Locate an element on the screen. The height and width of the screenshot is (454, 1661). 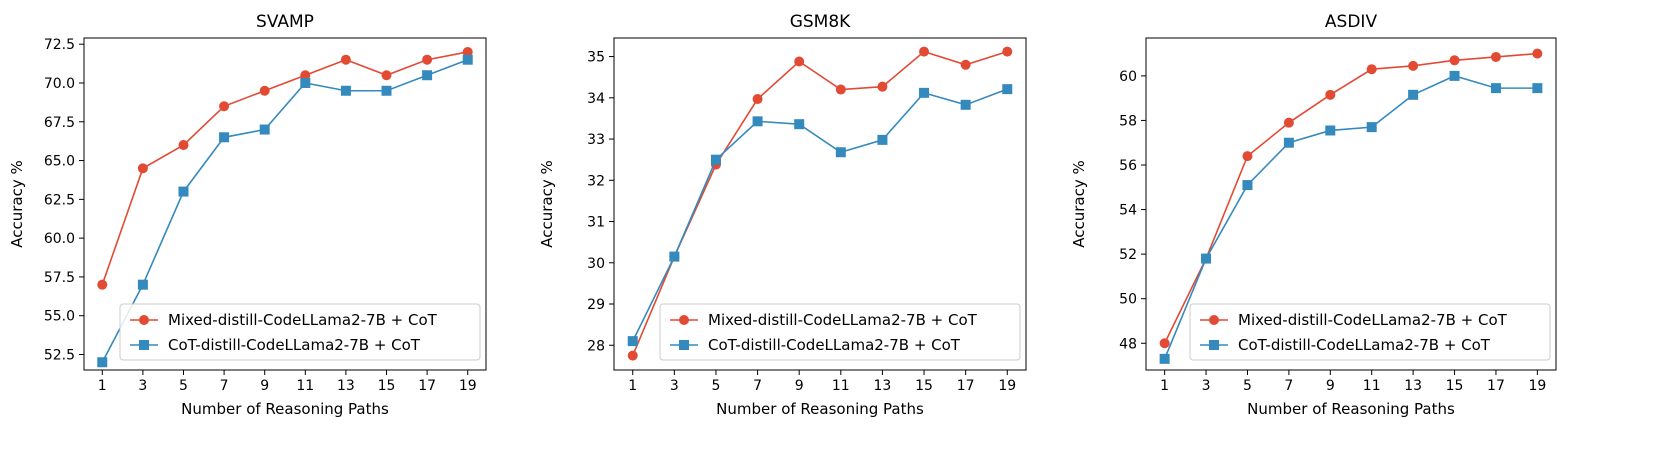
y-tick-label: 54 is located at coordinates (1128, 211).